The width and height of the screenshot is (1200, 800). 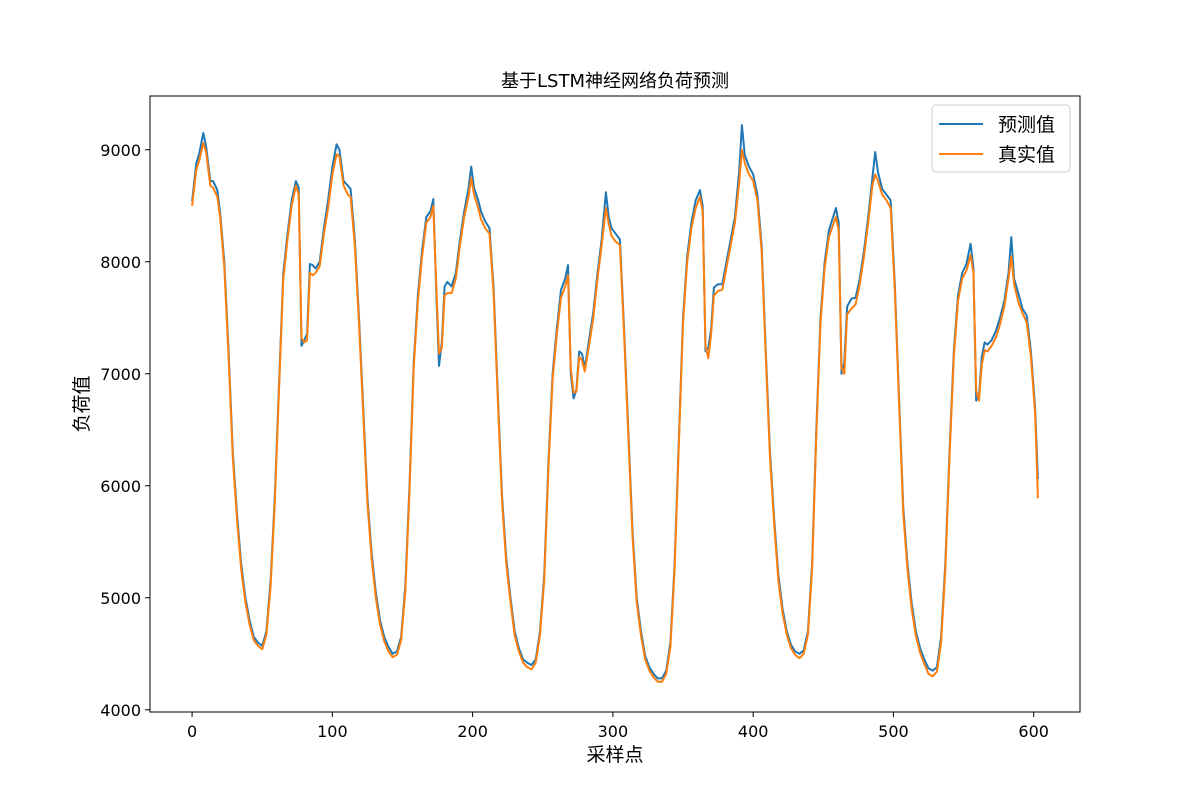 What do you see at coordinates (125, 430) in the screenshot?
I see `y-axis: 4000 5000 6000 7000 8000 9000` at bounding box center [125, 430].